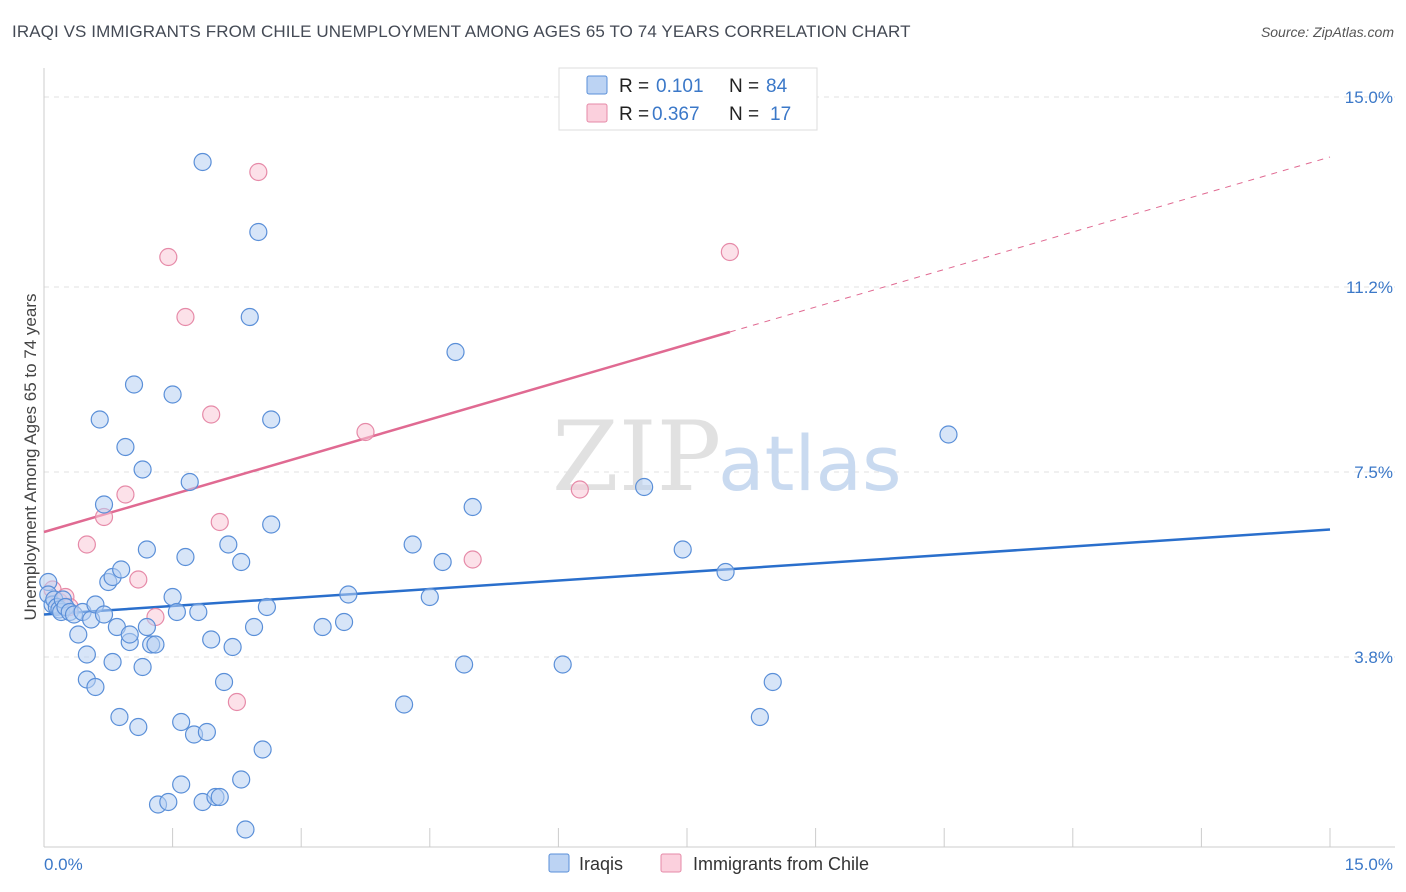 Image resolution: width=1406 pixels, height=892 pixels. Describe the element at coordinates (597, 113) in the screenshot. I see `legend-swatch-chile` at that location.